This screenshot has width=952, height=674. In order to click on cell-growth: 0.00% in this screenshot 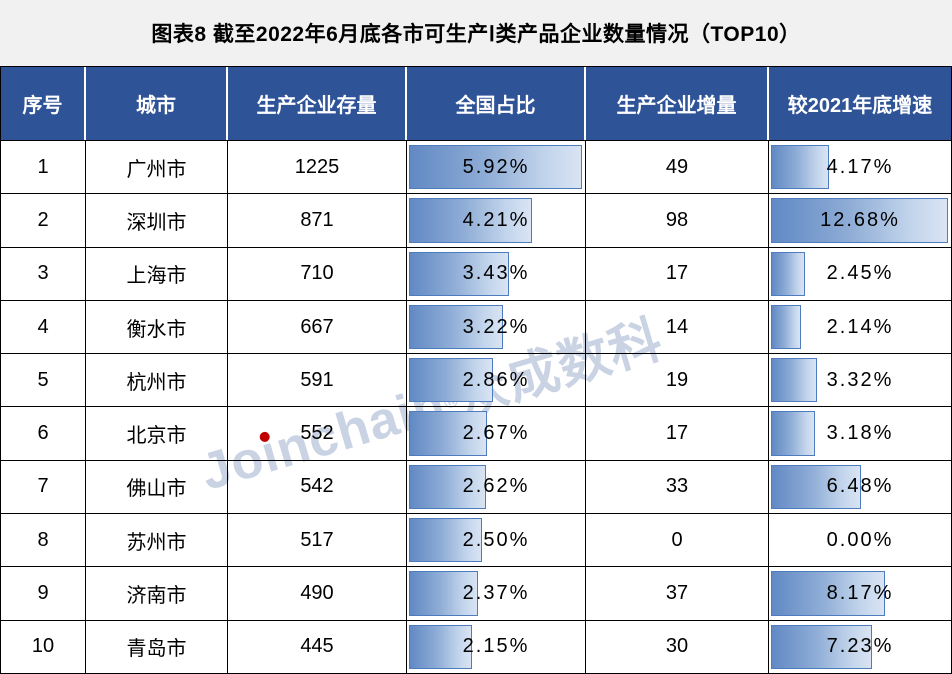, I will do `click(860, 540)`.